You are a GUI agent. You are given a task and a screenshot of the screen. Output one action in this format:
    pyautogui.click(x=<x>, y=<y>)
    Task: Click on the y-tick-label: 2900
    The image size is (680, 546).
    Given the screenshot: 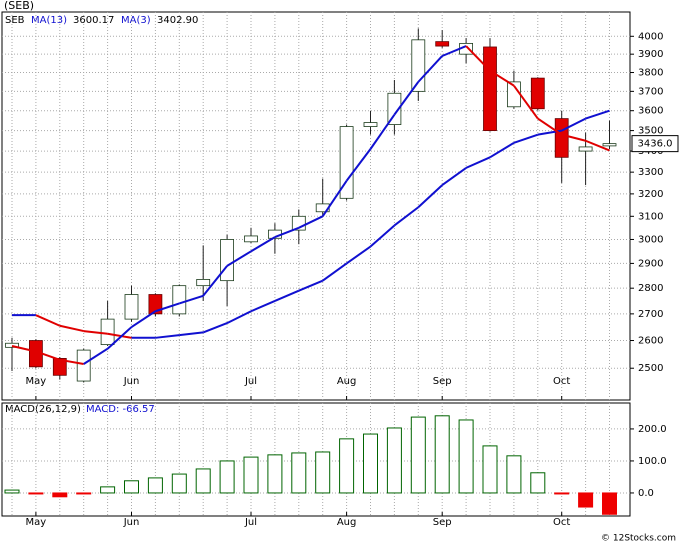 What is the action you would take?
    pyautogui.click(x=650, y=263)
    